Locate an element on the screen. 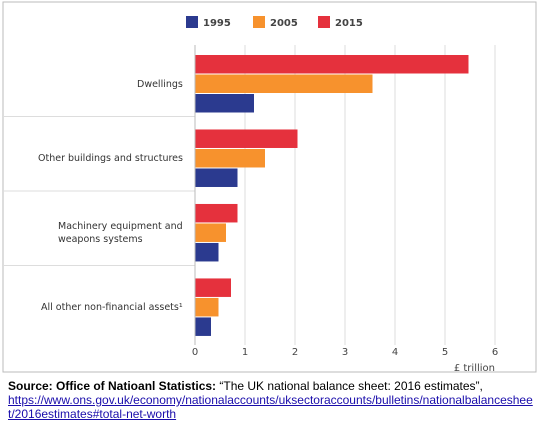 This screenshot has height=438, width=542. category-label: Machinery equipment and weapons systems is located at coordinates (120, 233).